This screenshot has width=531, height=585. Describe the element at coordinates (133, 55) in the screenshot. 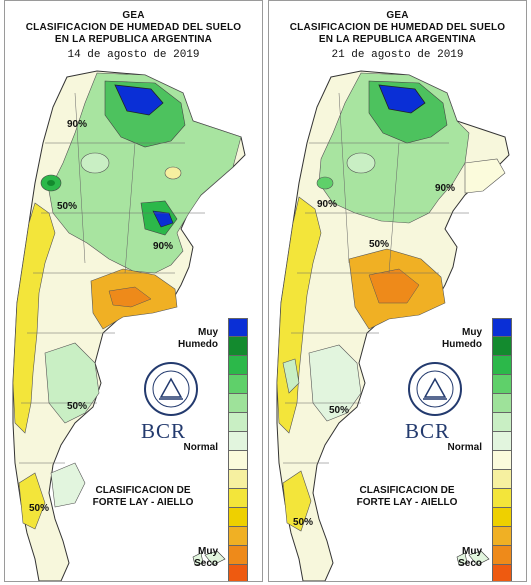

I see `panel-date: 14 de agosto de 2019` at that location.